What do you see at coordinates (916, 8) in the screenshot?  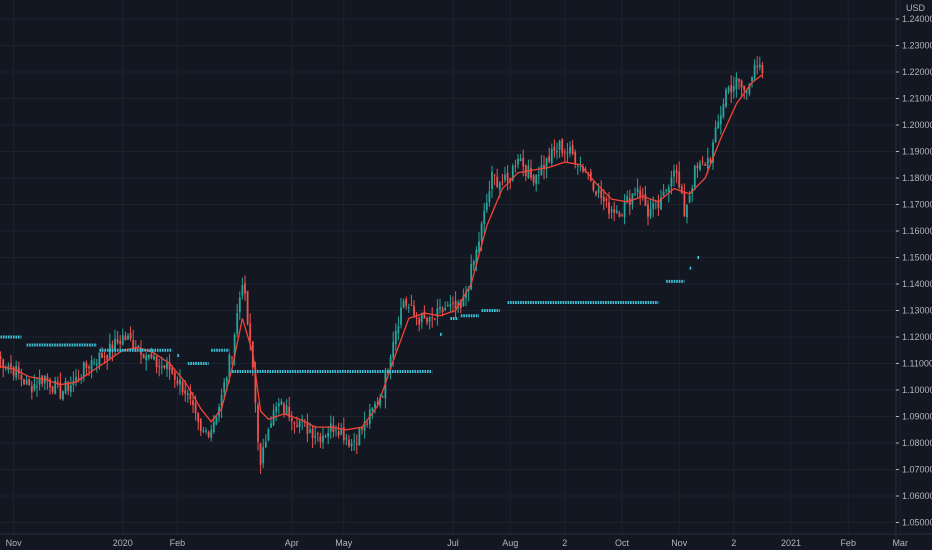 I see `currency-label: USD` at bounding box center [916, 8].